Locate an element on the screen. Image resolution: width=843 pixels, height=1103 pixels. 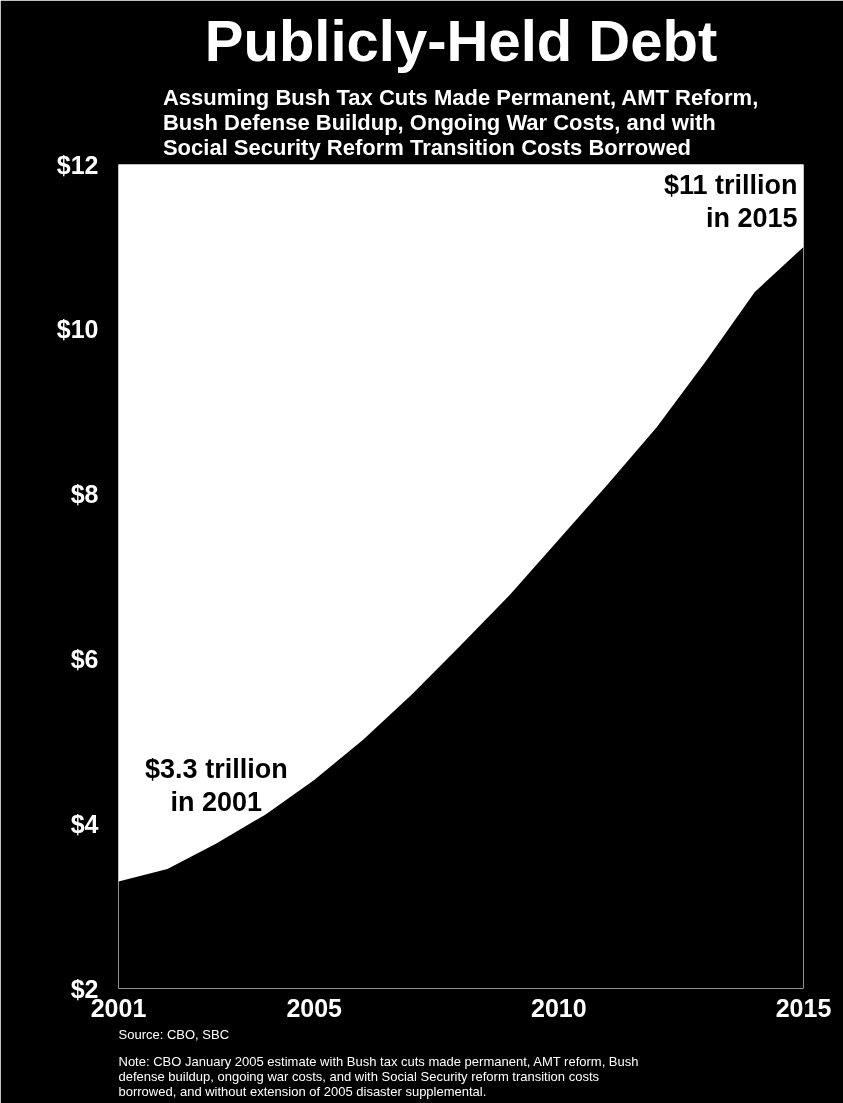
x-tick-label: 2015 is located at coordinates (803, 1007).